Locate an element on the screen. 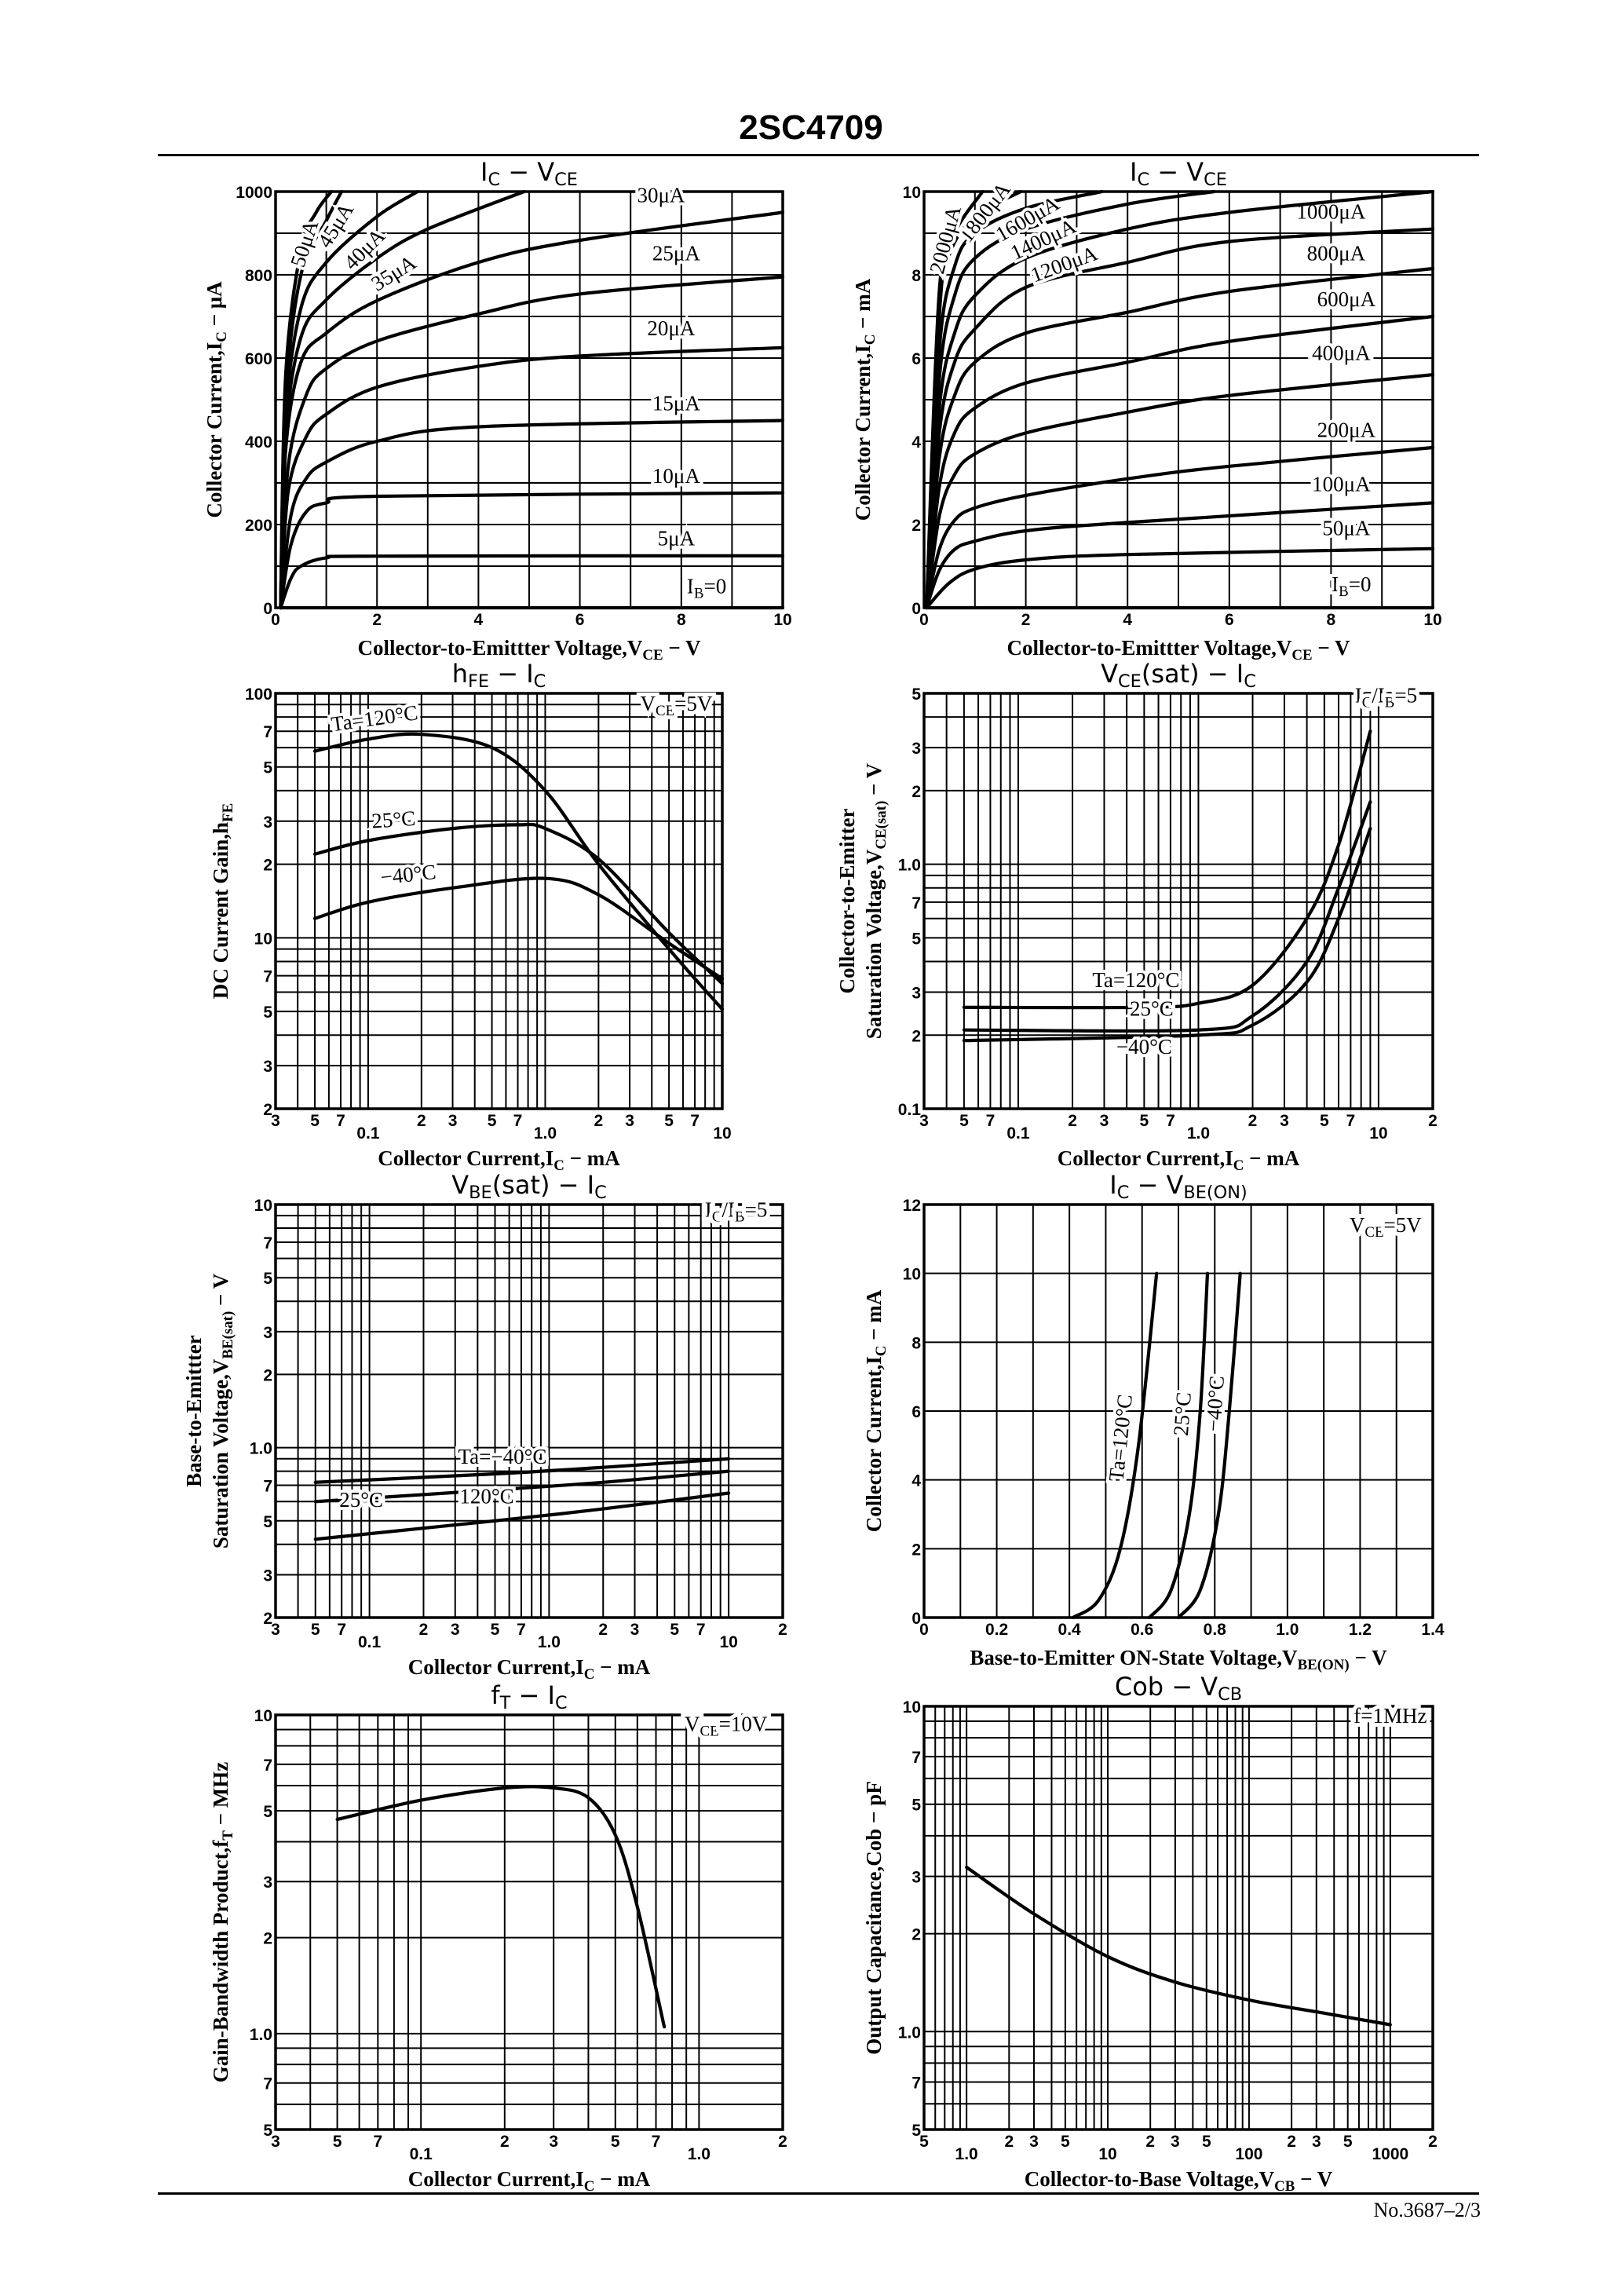 The width and height of the screenshot is (1622, 2296). y-tick-label: 1000 is located at coordinates (254, 193).